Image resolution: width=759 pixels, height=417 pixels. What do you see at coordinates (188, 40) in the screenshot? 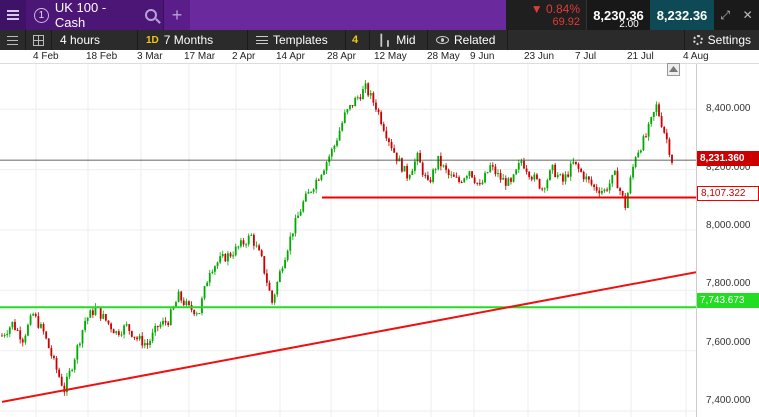
I see `range-label: 7 Months` at bounding box center [188, 40].